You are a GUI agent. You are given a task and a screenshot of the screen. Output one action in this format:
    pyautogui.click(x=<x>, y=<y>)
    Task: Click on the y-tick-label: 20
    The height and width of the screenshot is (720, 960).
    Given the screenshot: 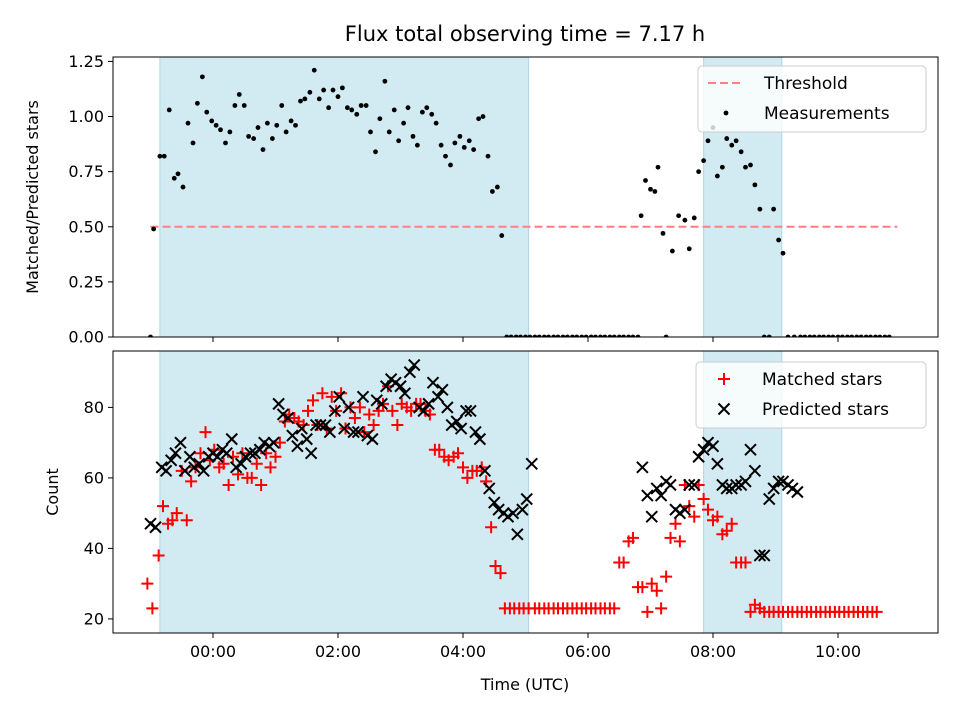 What is the action you would take?
    pyautogui.click(x=94, y=618)
    